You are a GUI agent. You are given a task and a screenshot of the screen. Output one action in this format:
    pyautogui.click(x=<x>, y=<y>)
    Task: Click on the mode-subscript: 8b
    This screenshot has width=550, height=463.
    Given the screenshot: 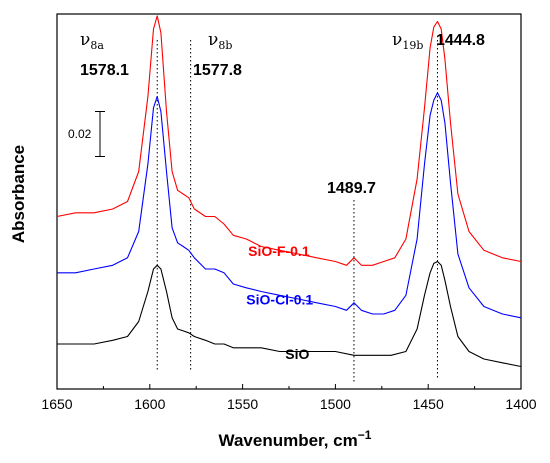 What is the action you would take?
    pyautogui.click(x=225, y=45)
    